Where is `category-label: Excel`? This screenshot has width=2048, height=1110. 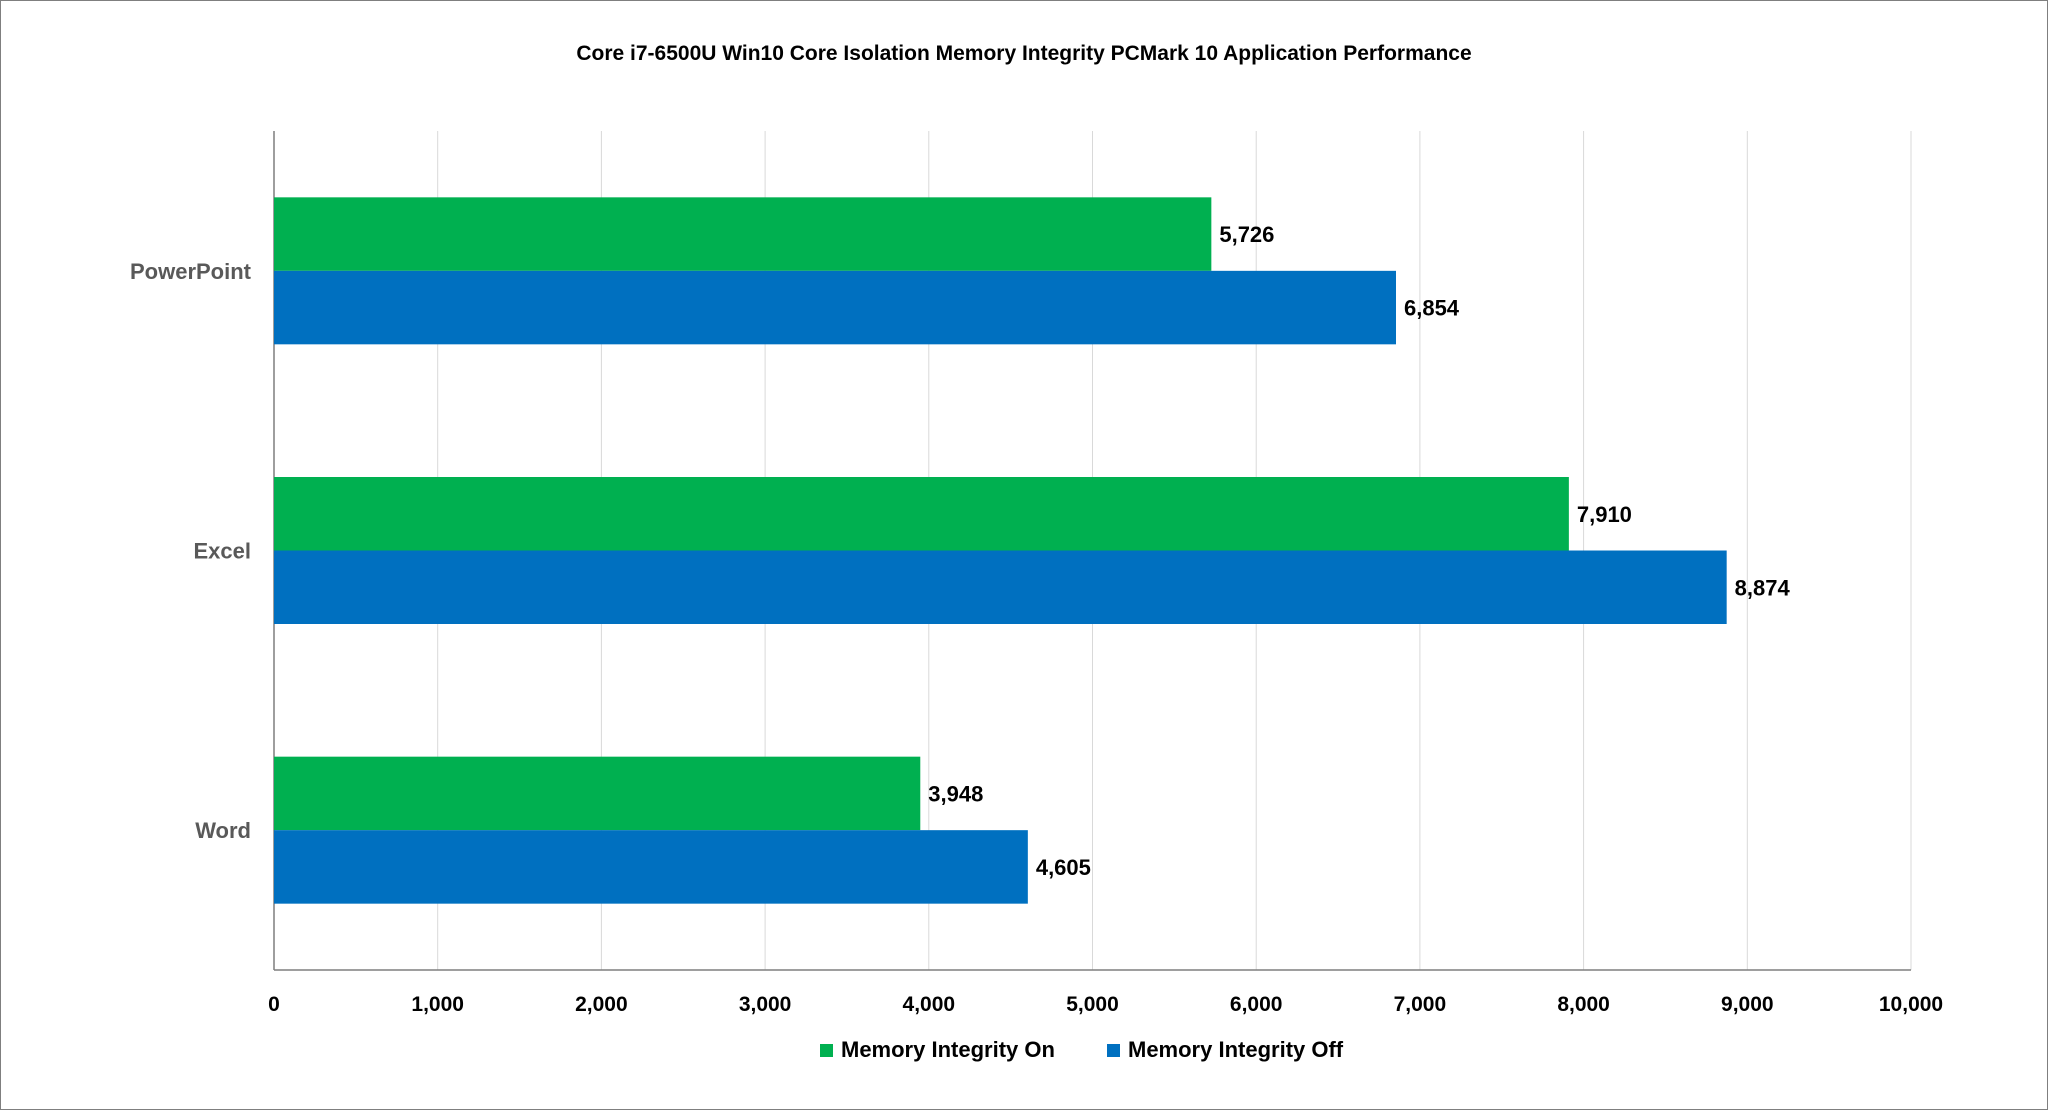
category-label: Excel is located at coordinates (223, 551).